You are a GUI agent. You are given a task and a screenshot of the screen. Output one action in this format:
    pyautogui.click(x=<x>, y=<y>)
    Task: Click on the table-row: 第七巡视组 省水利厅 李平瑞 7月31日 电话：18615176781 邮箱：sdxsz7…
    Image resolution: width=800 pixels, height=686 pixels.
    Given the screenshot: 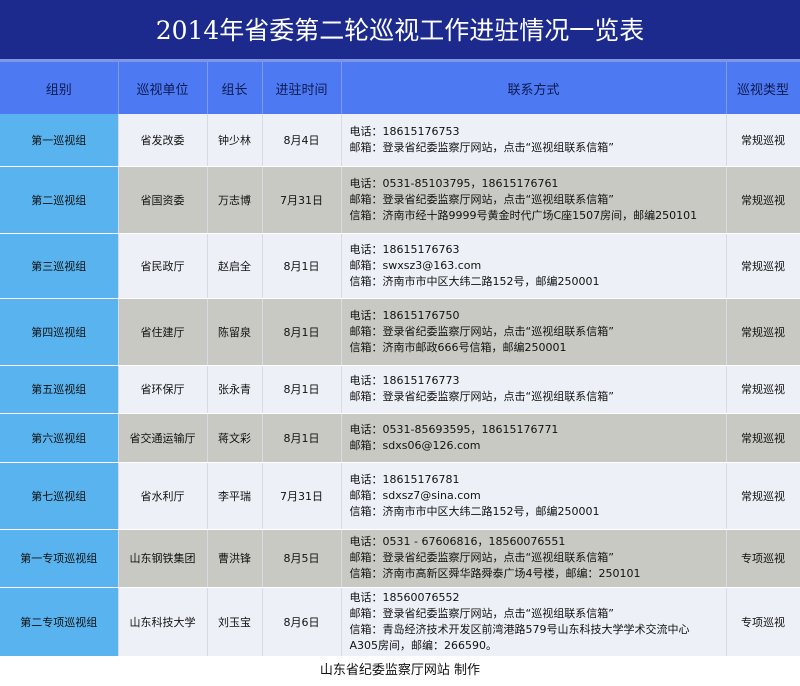 What is the action you would take?
    pyautogui.click(x=400, y=496)
    